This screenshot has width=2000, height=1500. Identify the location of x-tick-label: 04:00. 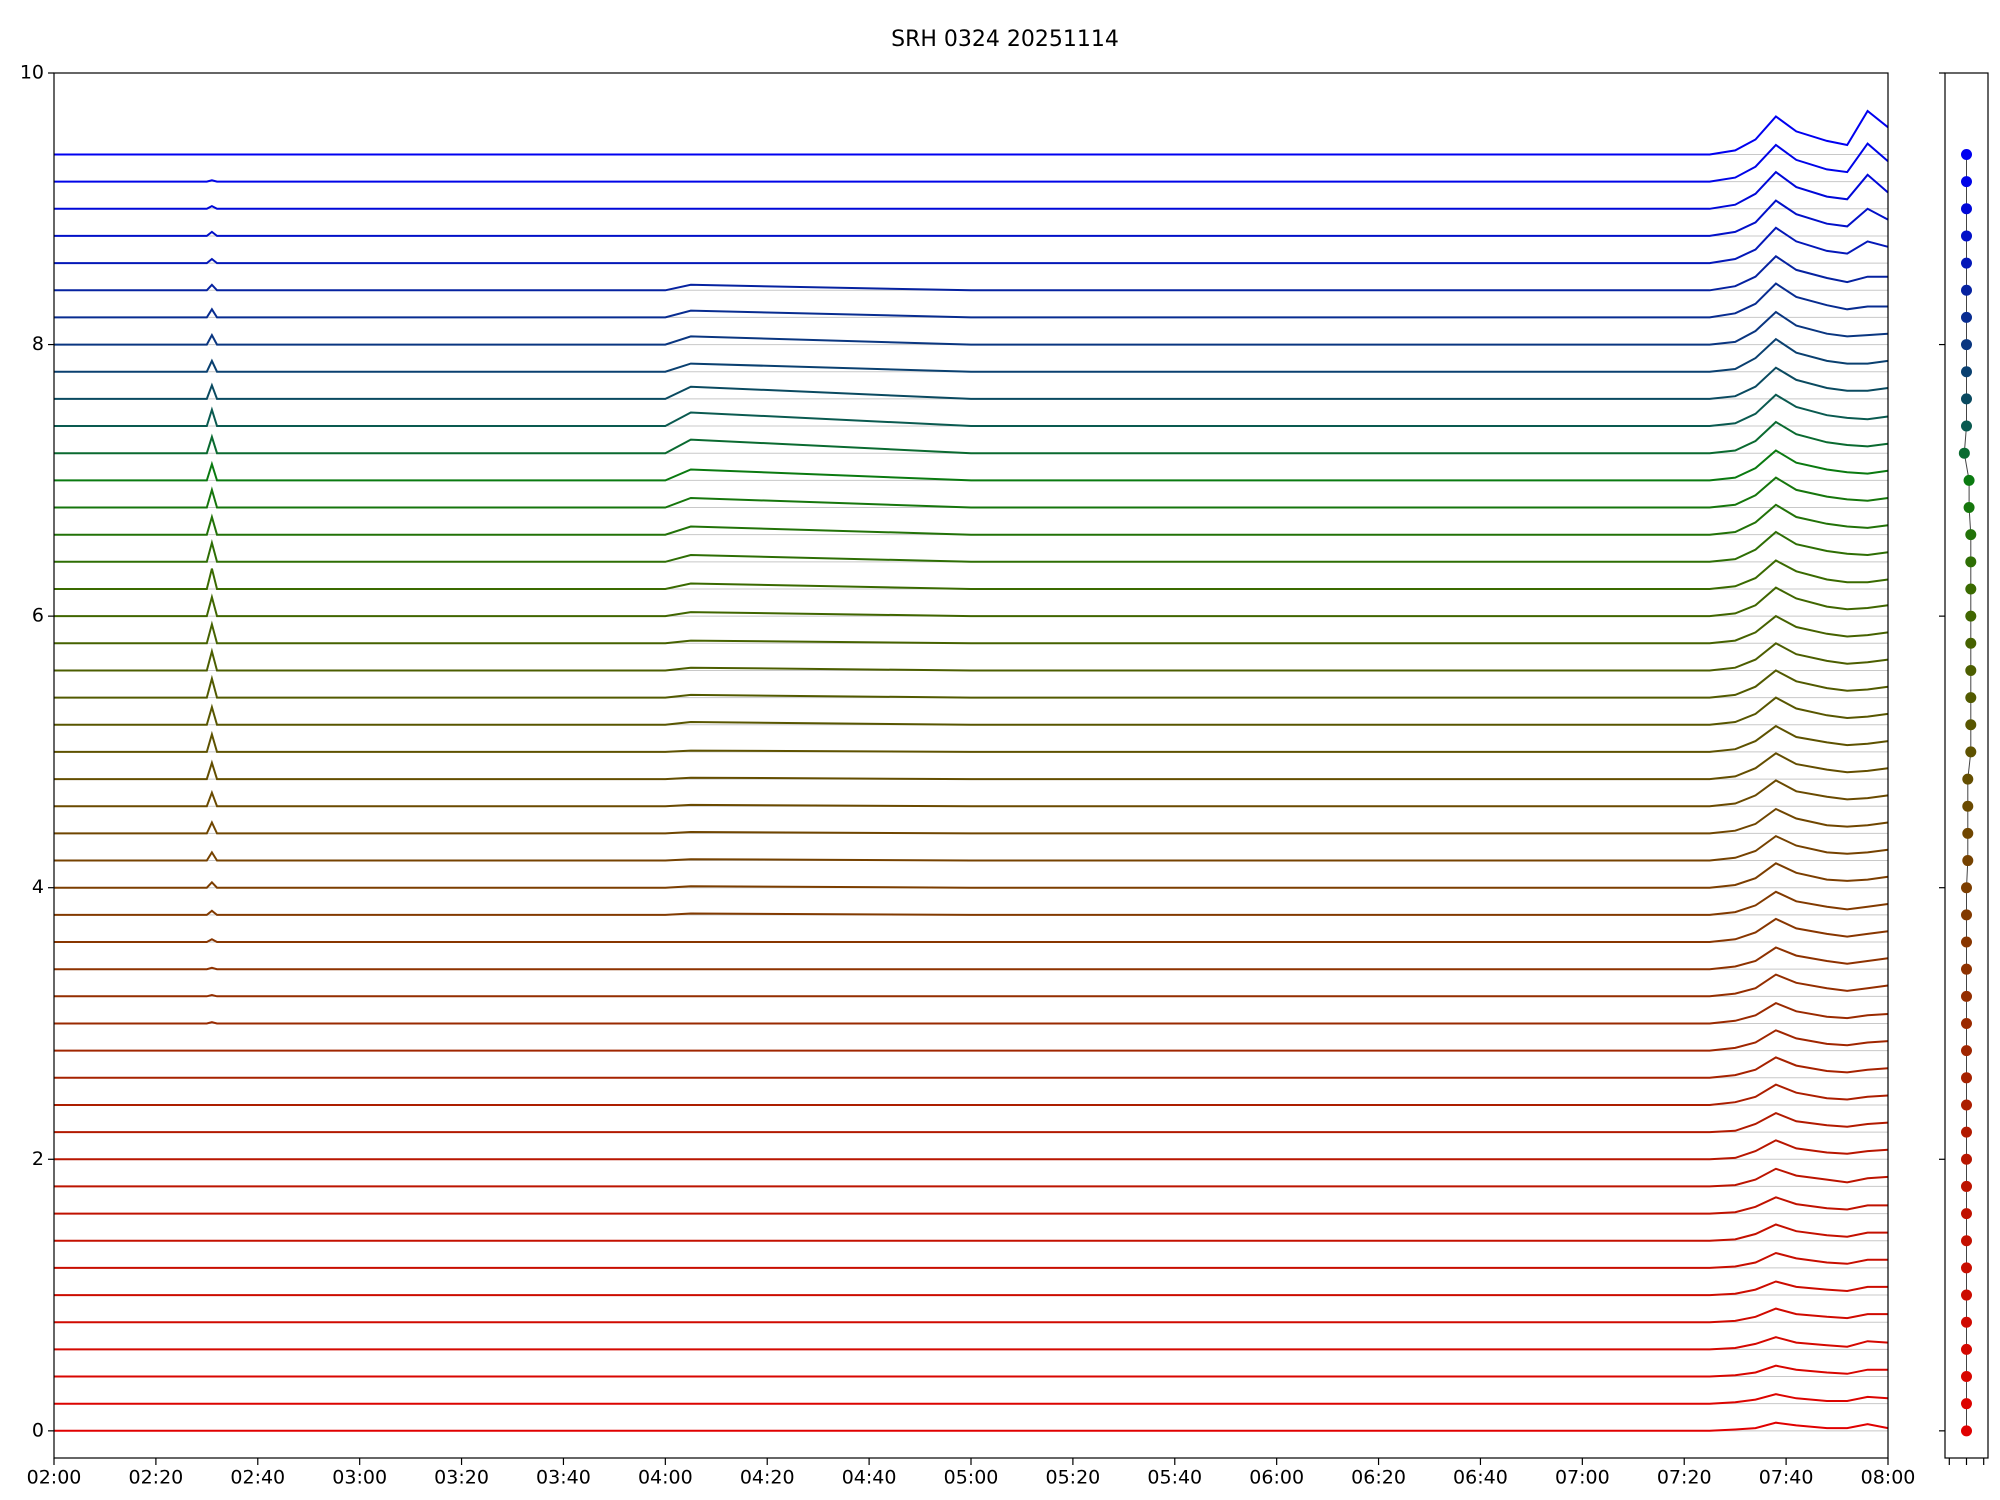
(665, 1478).